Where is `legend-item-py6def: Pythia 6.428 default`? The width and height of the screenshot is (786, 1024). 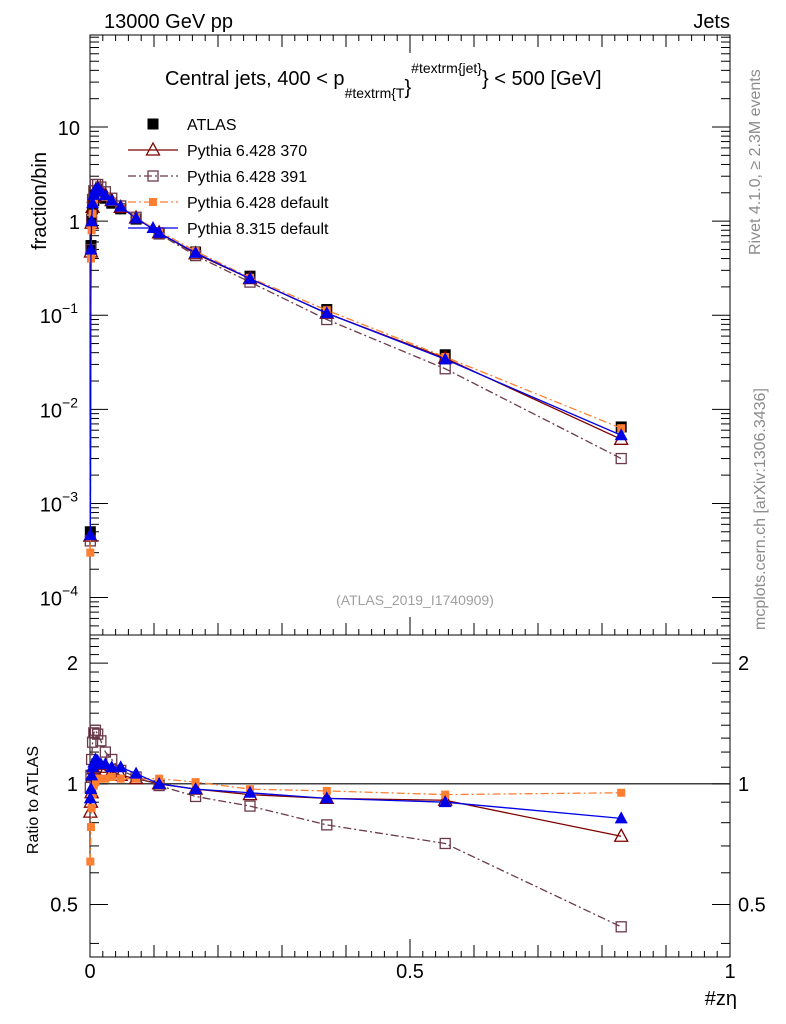
legend-item-py6def: Pythia 6.428 default is located at coordinates (228, 203).